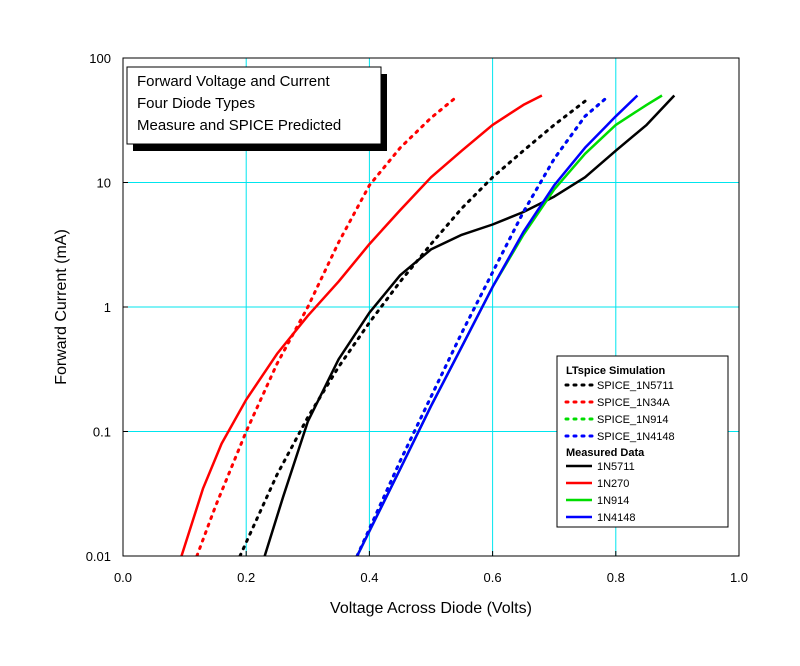  I want to click on y-tick-label: 10, so click(104, 183).